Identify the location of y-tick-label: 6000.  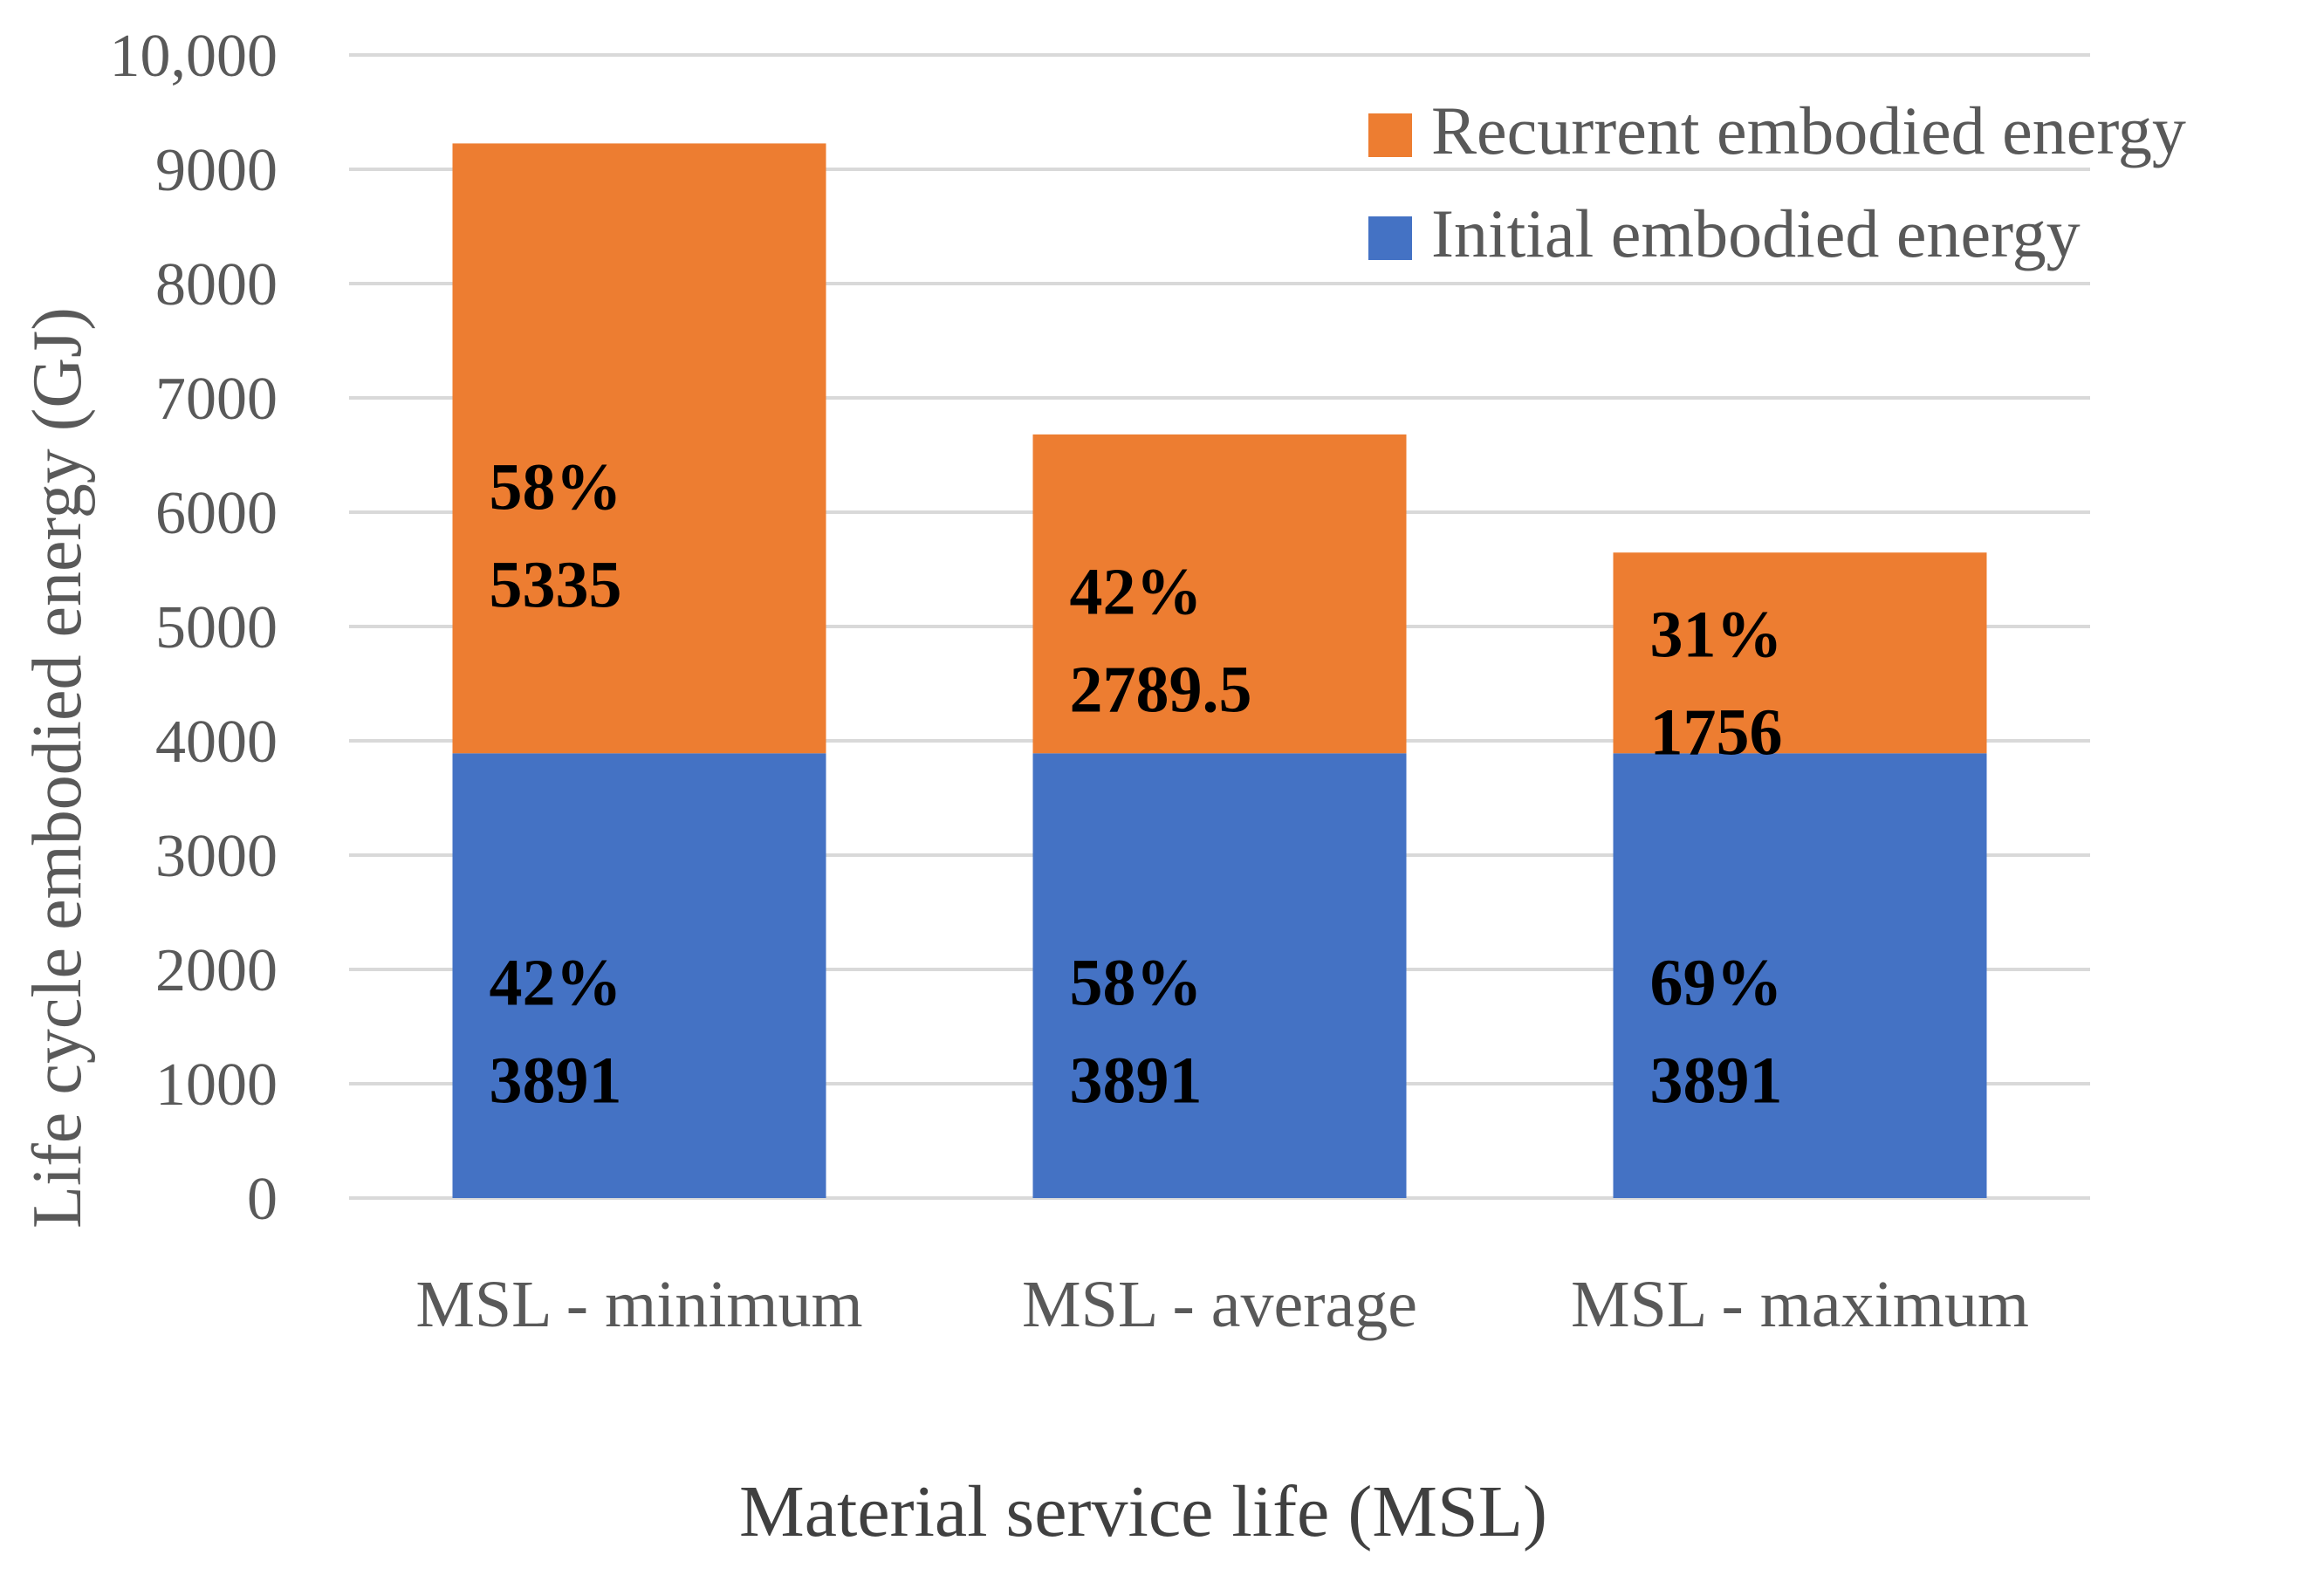
(216, 513).